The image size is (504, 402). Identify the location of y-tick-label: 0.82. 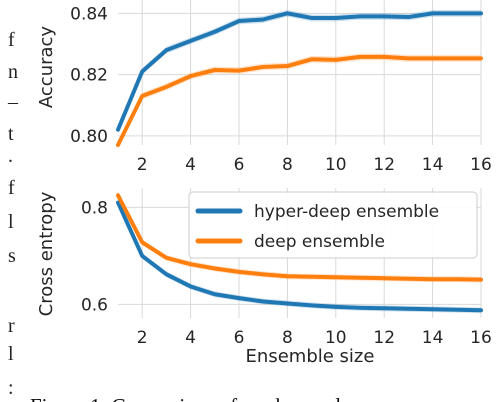
(89, 76).